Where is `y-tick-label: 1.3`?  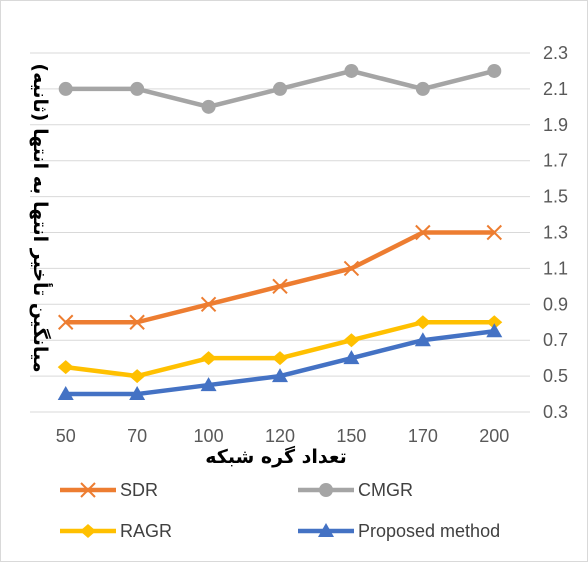
y-tick-label: 1.3 is located at coordinates (555, 233).